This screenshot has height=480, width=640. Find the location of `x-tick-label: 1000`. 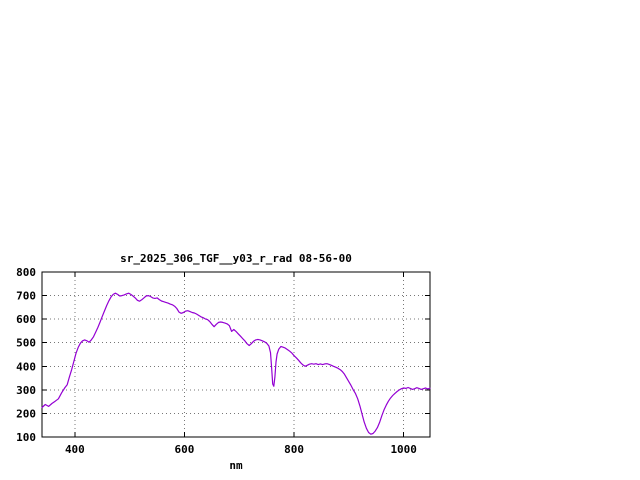

x-tick-label: 1000 is located at coordinates (403, 449).